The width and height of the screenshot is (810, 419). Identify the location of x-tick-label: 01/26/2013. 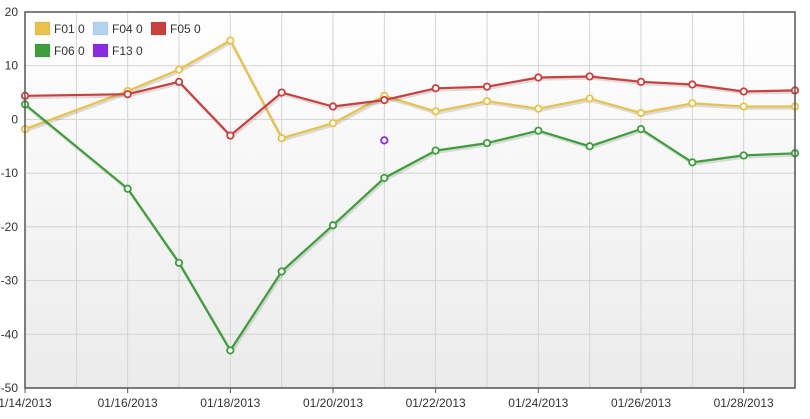
(641, 403).